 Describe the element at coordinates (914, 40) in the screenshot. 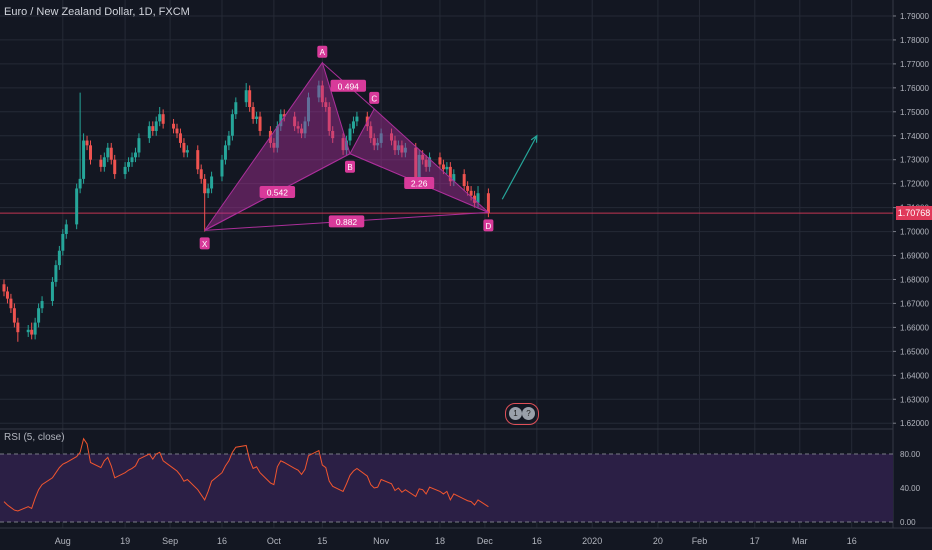

I see `price-tick-label: 1.78000` at that location.